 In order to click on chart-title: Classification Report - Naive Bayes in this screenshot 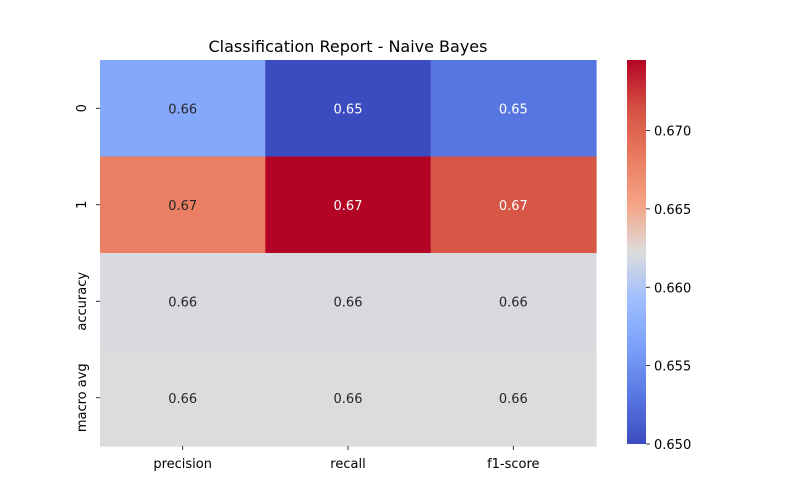, I will do `click(348, 46)`.